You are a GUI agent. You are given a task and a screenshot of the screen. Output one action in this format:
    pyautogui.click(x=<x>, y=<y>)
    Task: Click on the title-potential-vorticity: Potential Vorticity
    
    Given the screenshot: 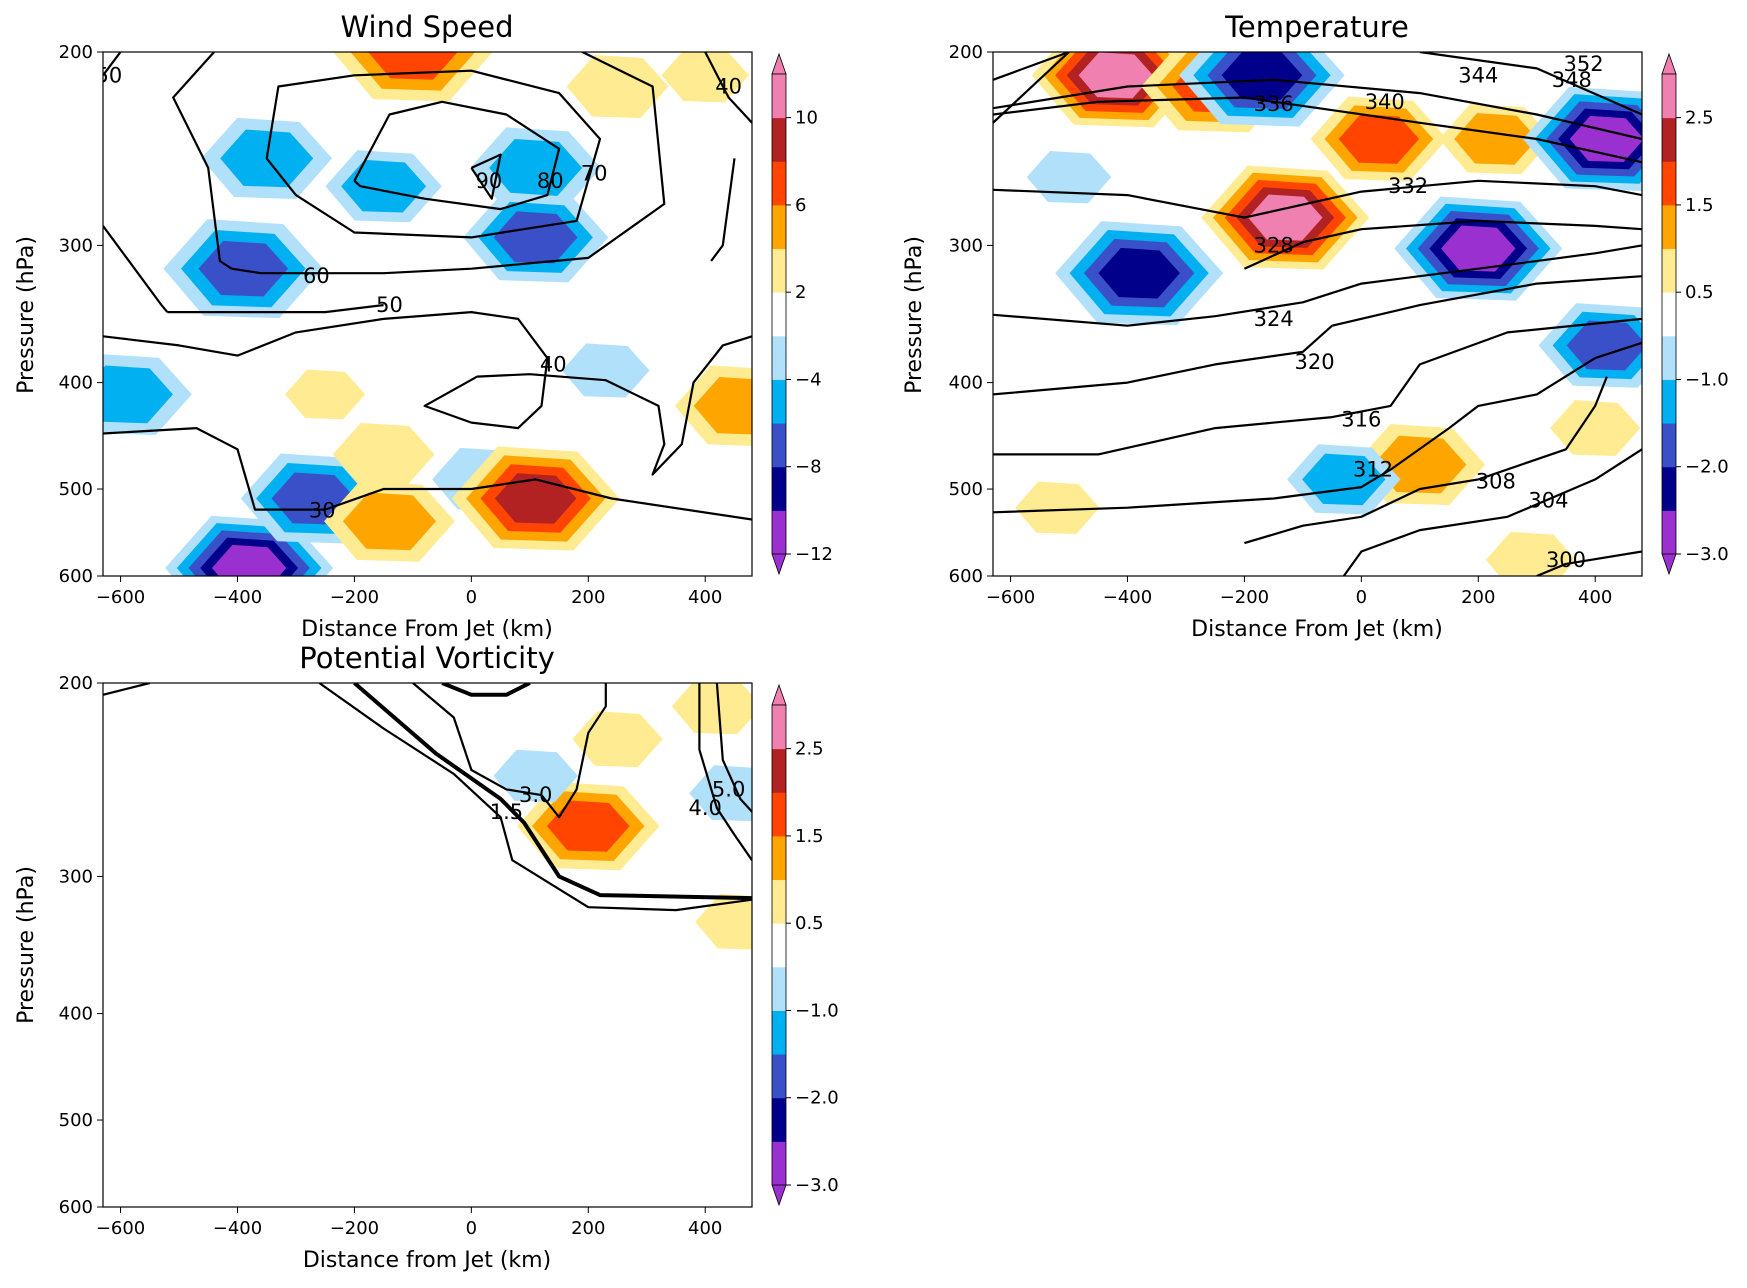 What is the action you would take?
    pyautogui.click(x=426, y=658)
    